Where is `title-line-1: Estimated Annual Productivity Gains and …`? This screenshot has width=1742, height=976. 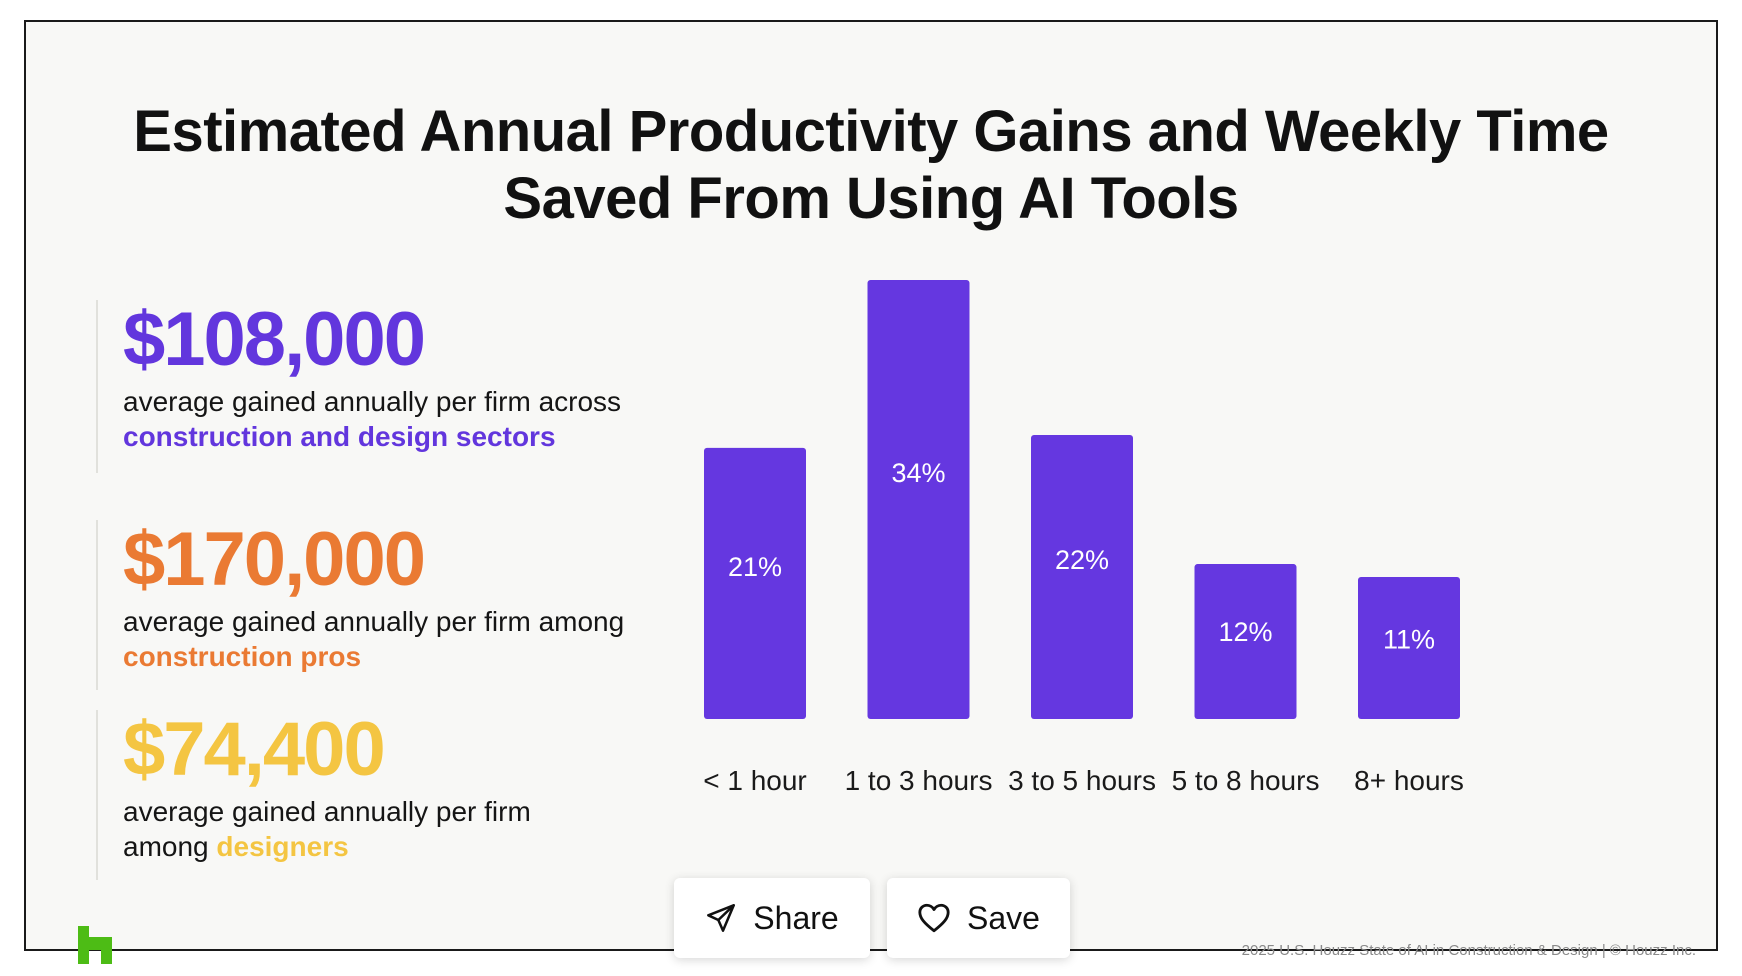 title-line-1: Estimated Annual Productivity Gains and … is located at coordinates (871, 131).